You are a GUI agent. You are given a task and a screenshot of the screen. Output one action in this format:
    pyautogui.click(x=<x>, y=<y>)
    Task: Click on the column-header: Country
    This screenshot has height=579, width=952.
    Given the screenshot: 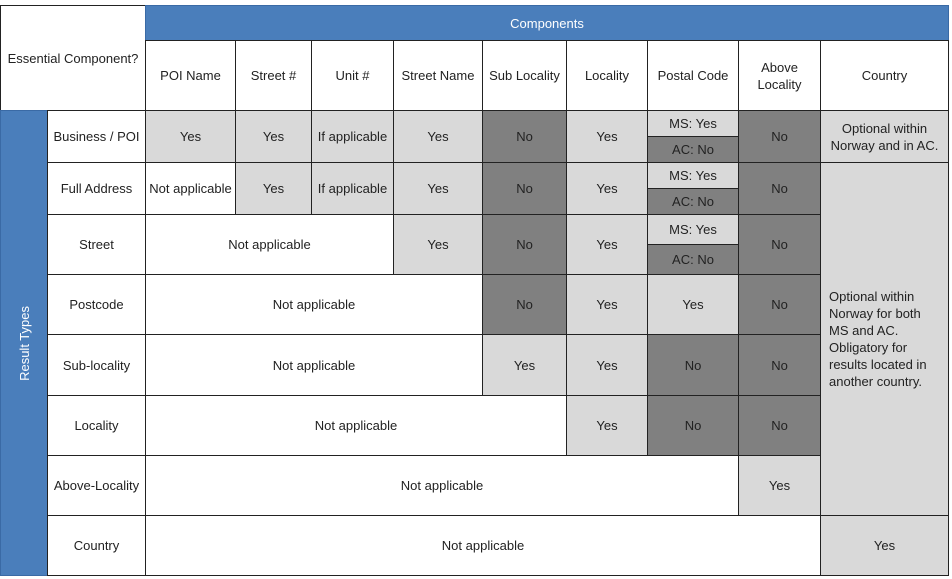 What is the action you would take?
    pyautogui.click(x=884, y=75)
    